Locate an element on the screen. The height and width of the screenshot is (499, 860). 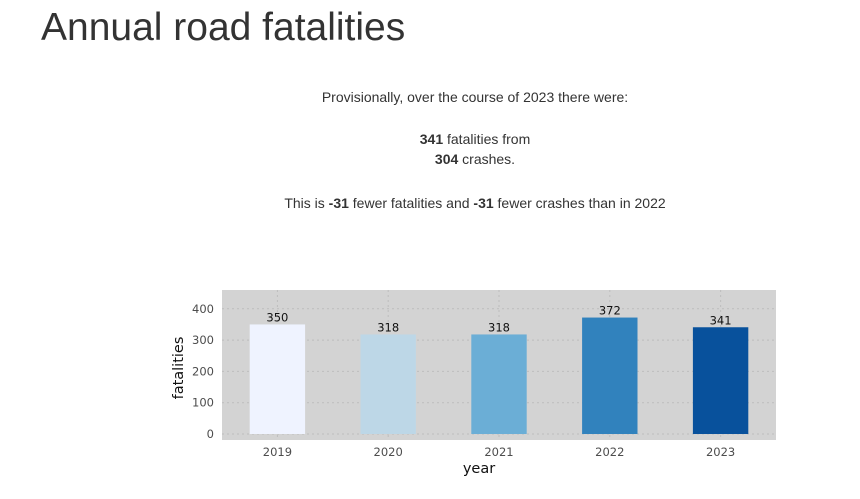
x-tick-label: 2020 is located at coordinates (388, 452).